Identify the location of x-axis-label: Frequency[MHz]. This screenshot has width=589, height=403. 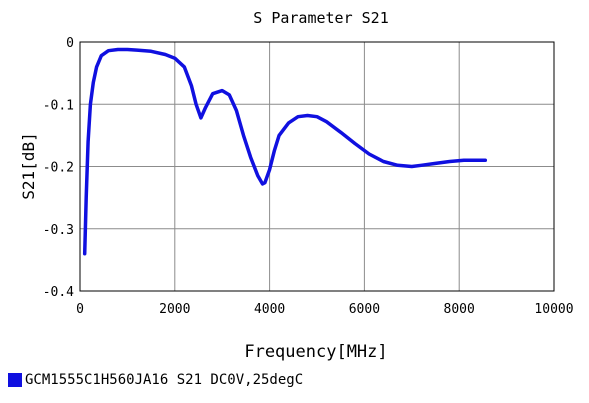
(315, 352).